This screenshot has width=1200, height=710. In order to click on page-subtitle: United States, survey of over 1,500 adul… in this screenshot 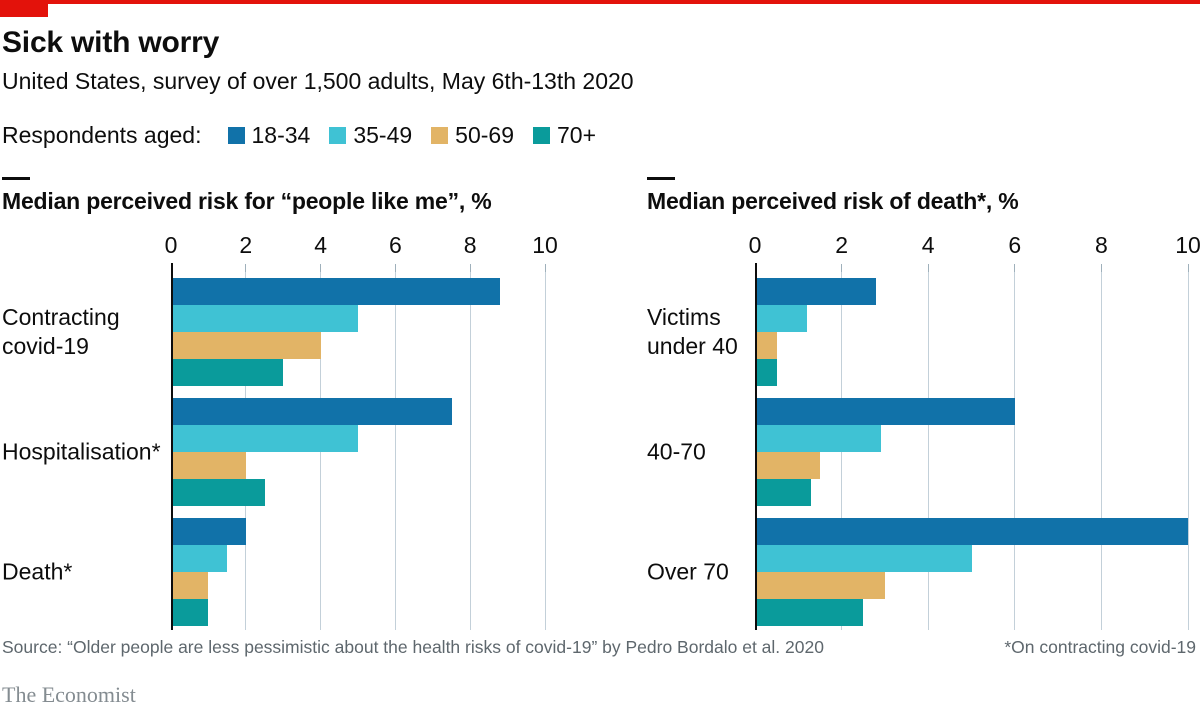, I will do `click(318, 81)`.